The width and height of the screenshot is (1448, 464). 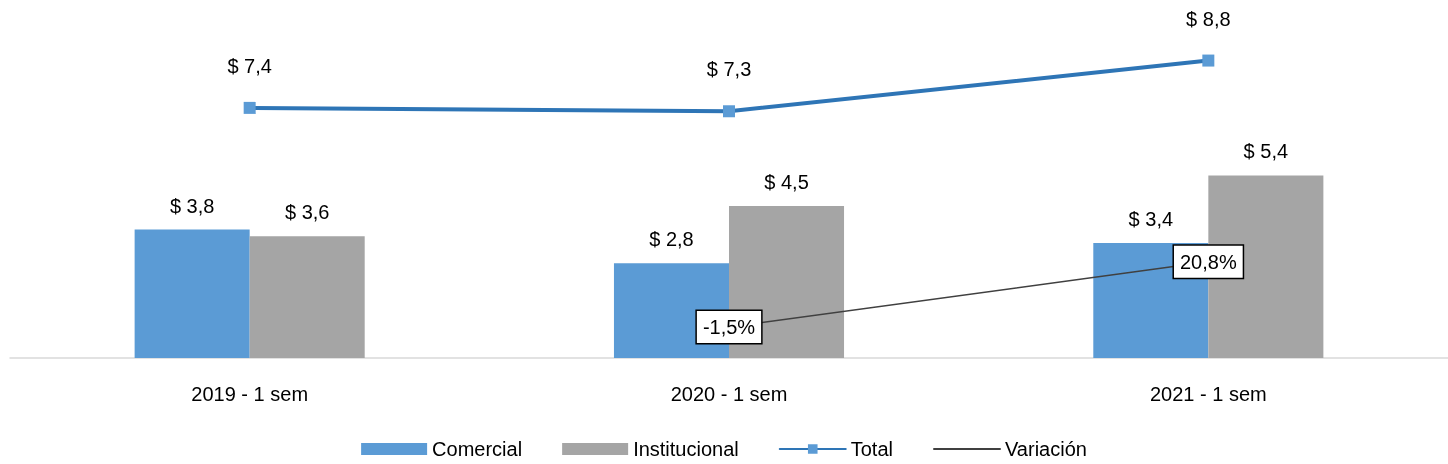 What do you see at coordinates (1208, 18) in the screenshot?
I see `data-label: $ 8,8` at bounding box center [1208, 18].